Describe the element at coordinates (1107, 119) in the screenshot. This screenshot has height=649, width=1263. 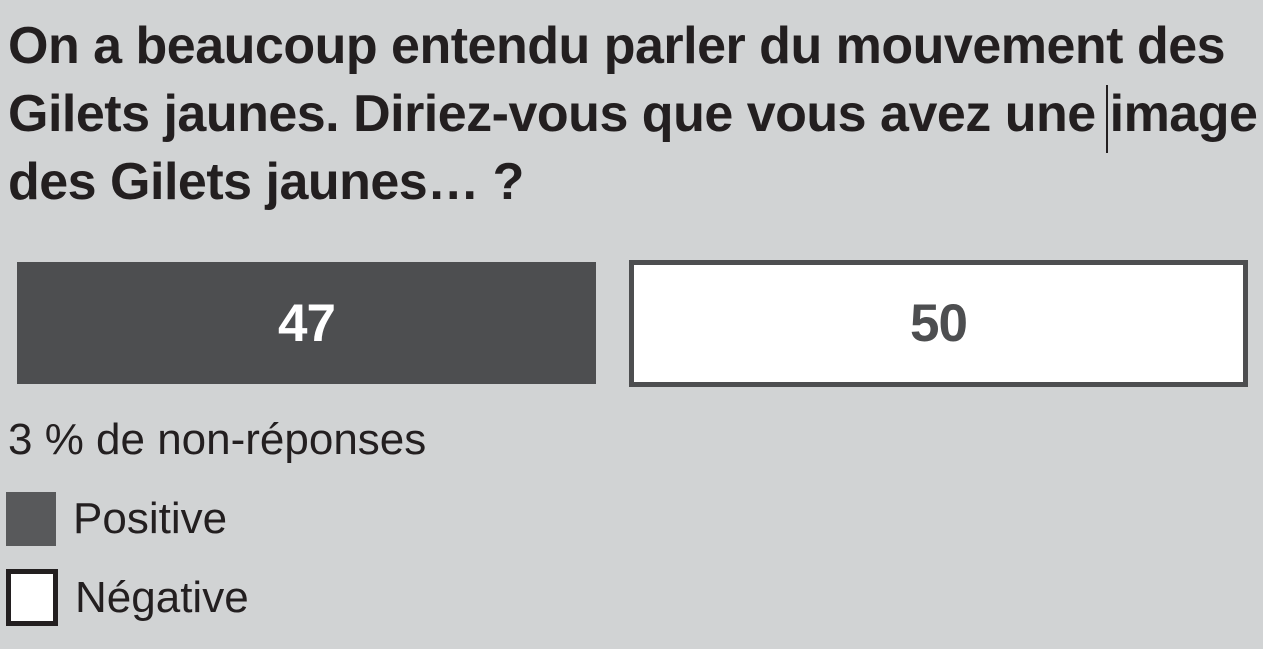
I see `text-cursor-artifact` at that location.